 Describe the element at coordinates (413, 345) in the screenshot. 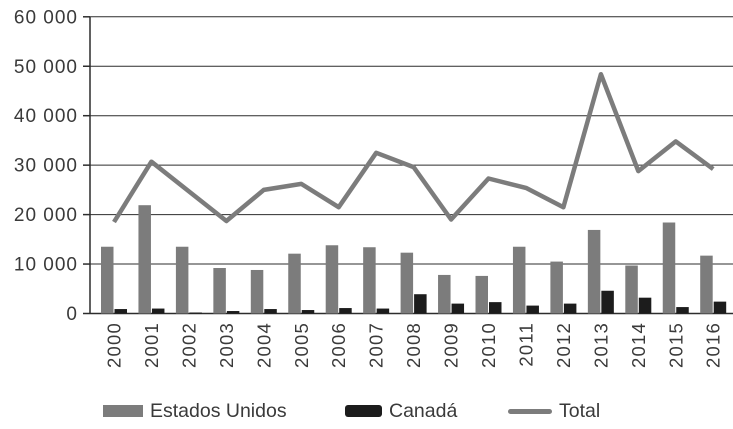

I see `x-axis-label-2008: 2008` at that location.